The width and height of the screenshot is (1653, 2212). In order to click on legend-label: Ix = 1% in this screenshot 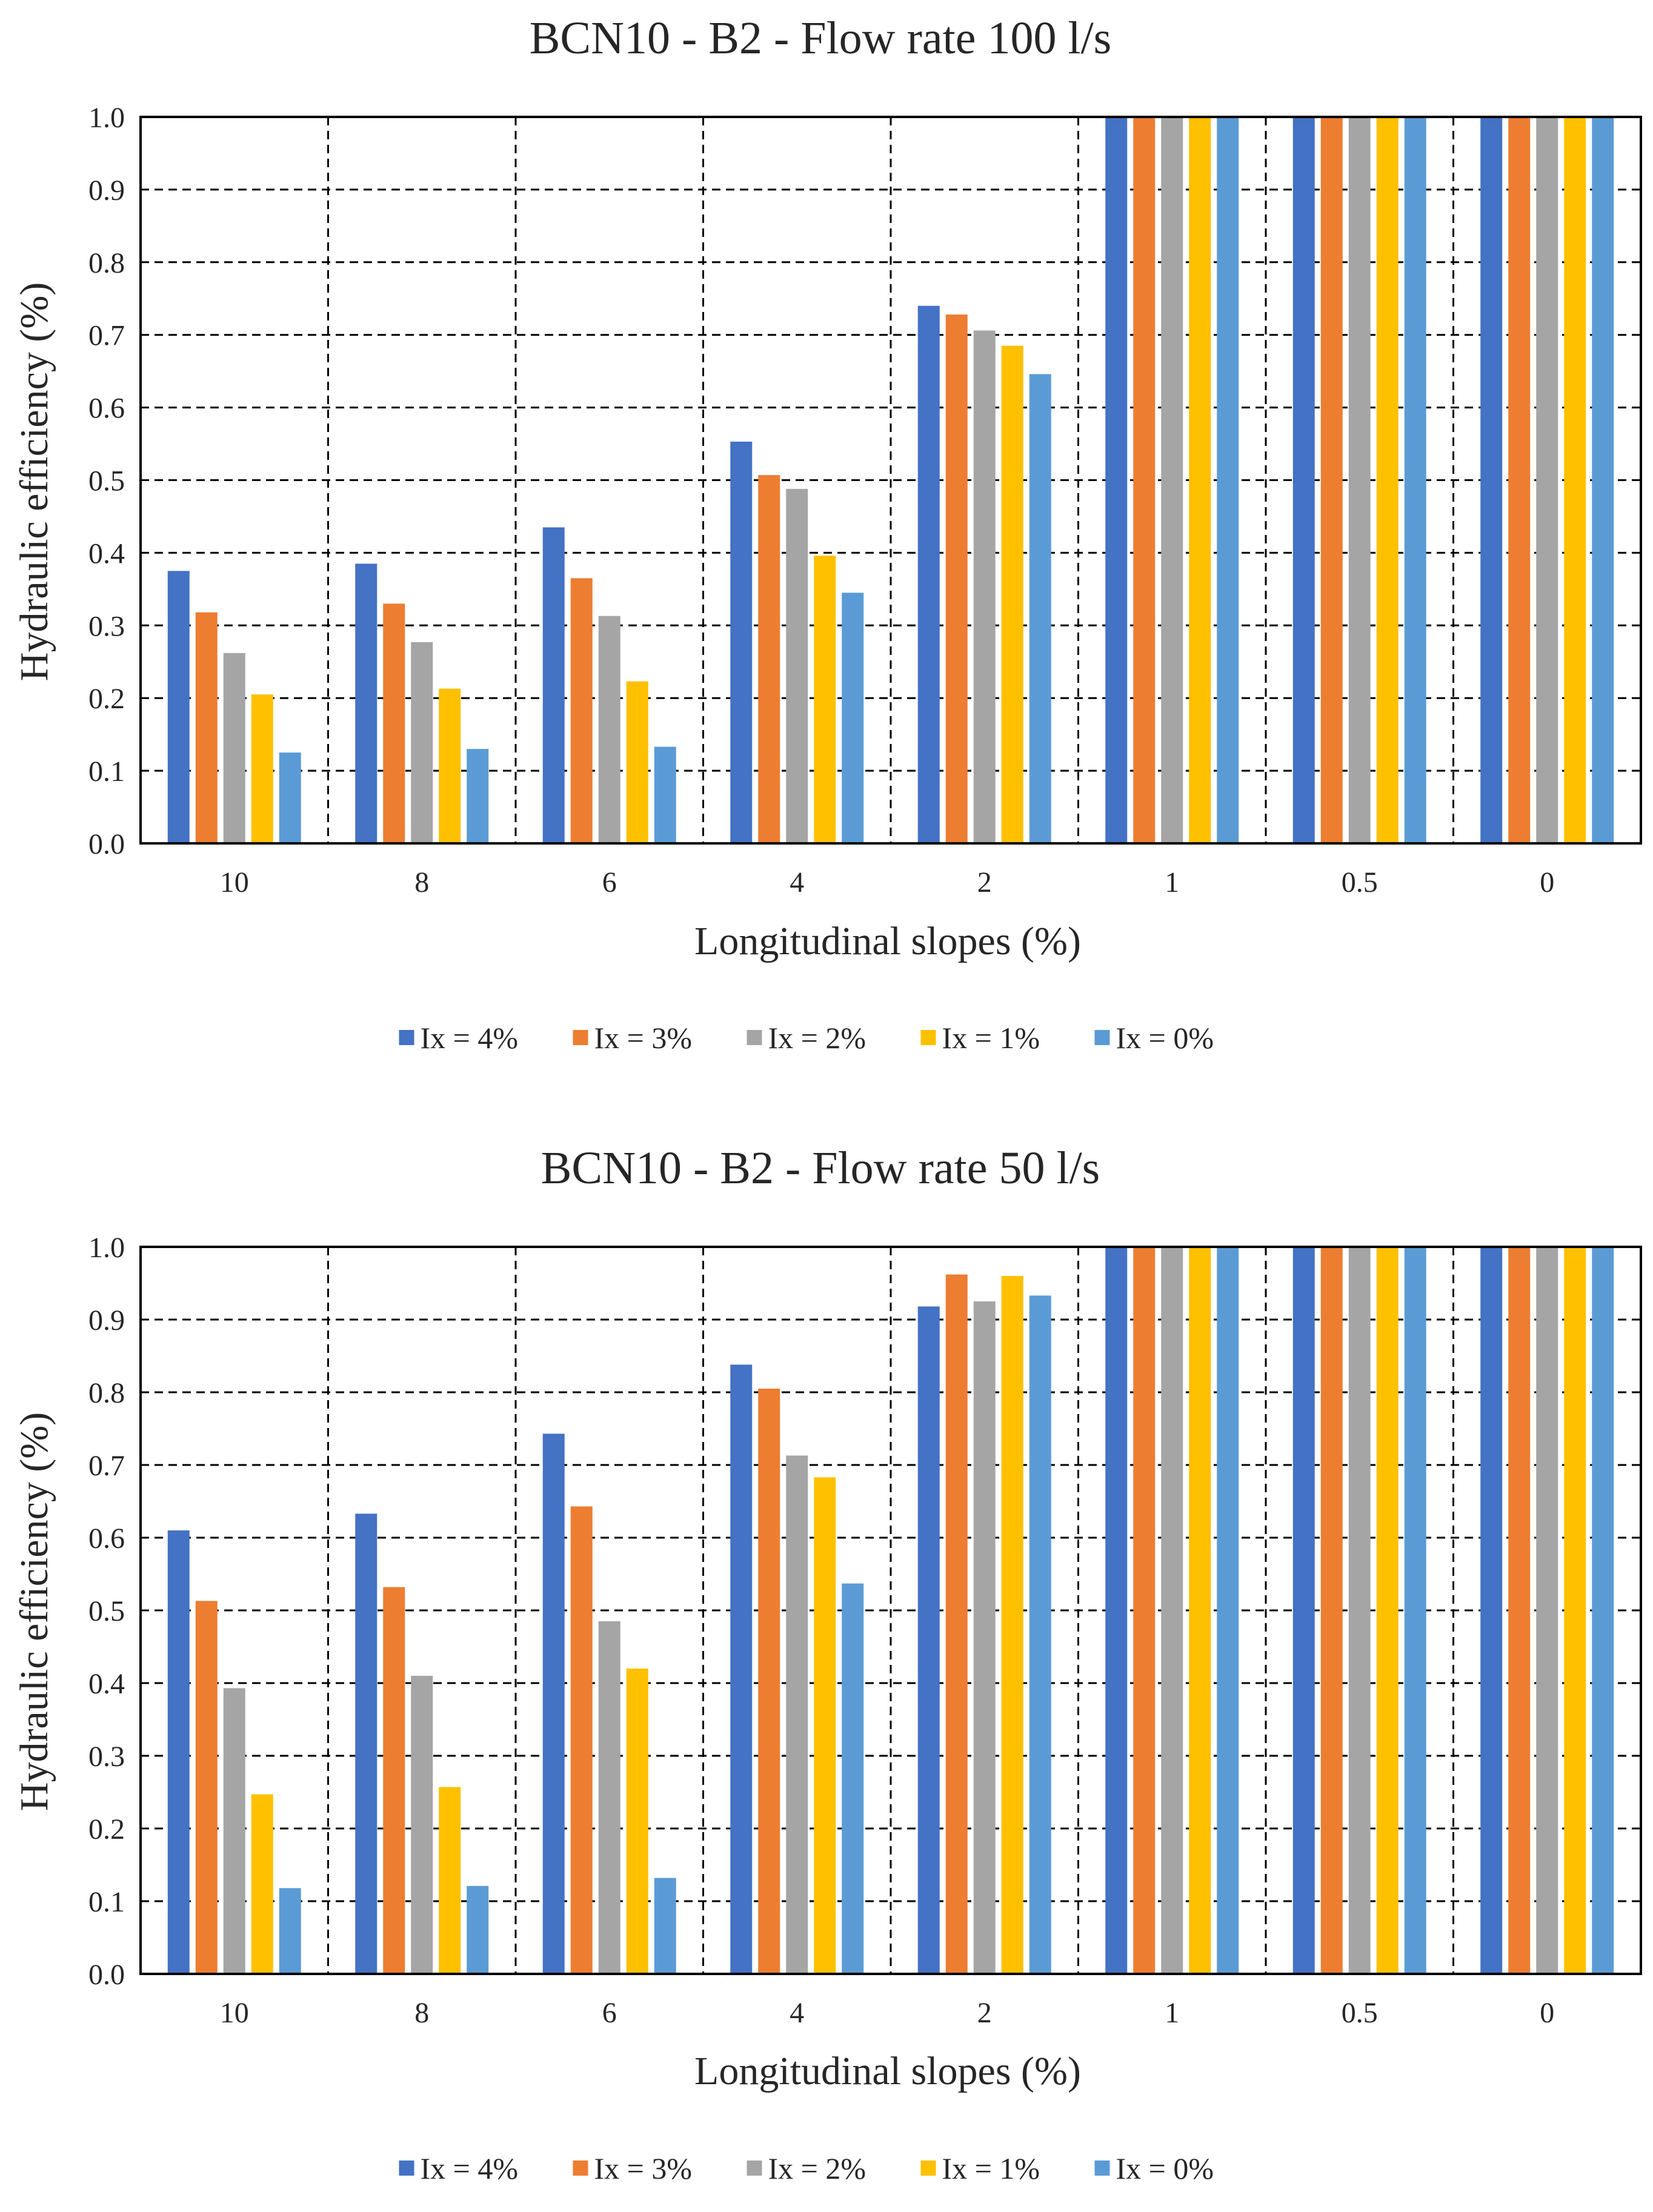, I will do `click(991, 1038)`.